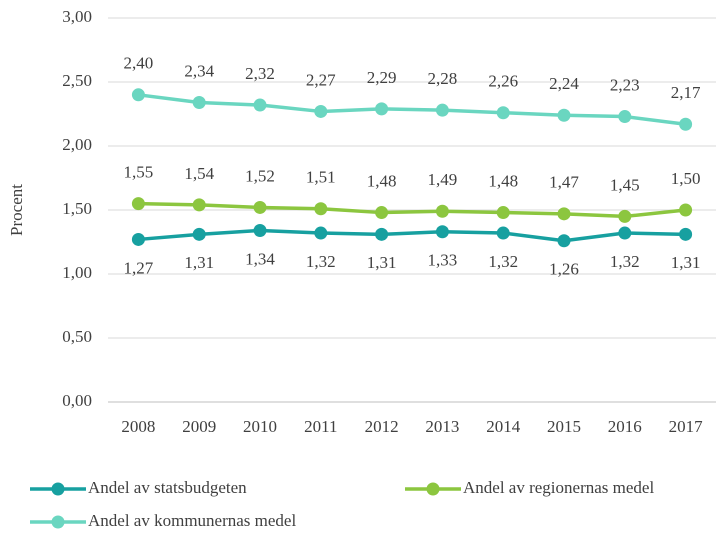 The width and height of the screenshot is (719, 534). I want to click on data-label: 2,32, so click(260, 73).